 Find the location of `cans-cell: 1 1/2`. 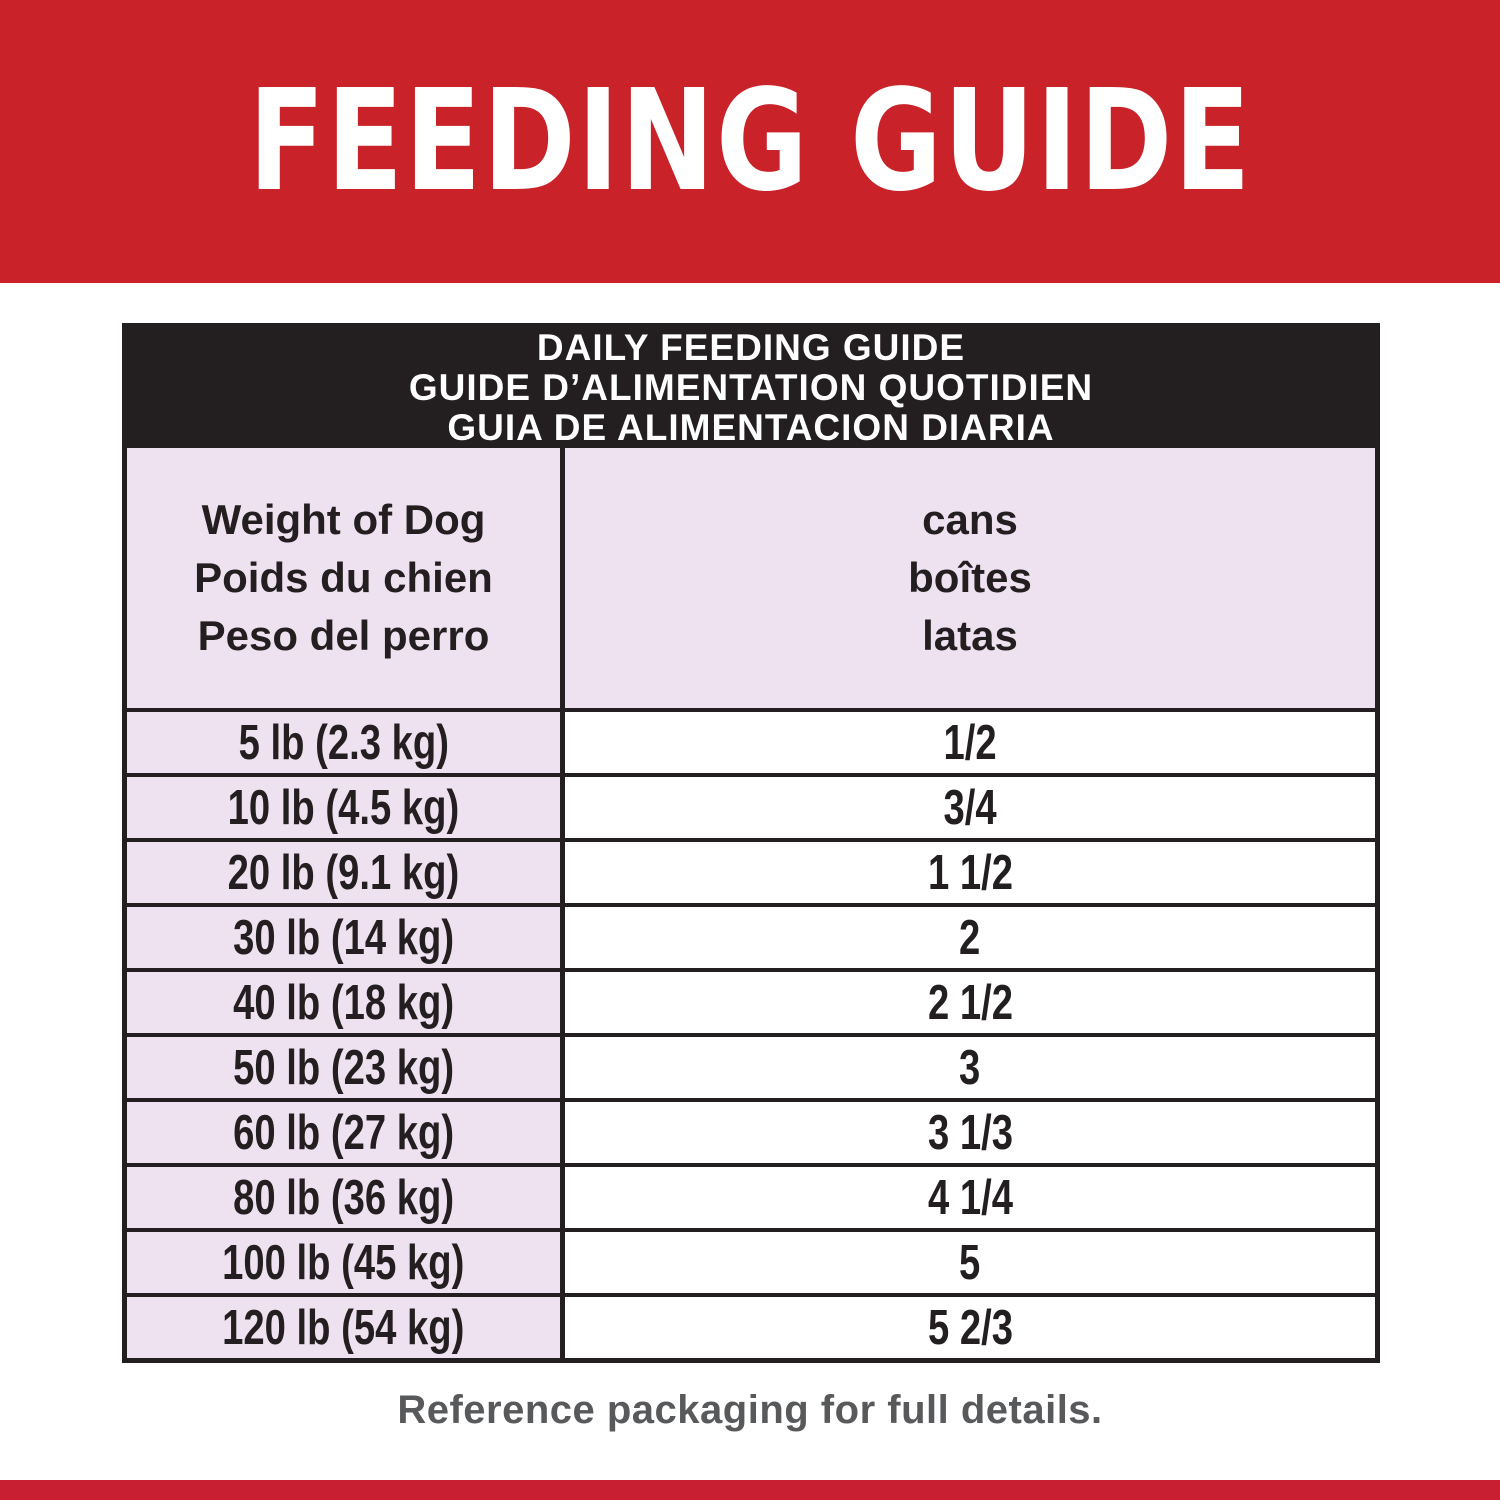

cans-cell: 1 1/2 is located at coordinates (970, 872).